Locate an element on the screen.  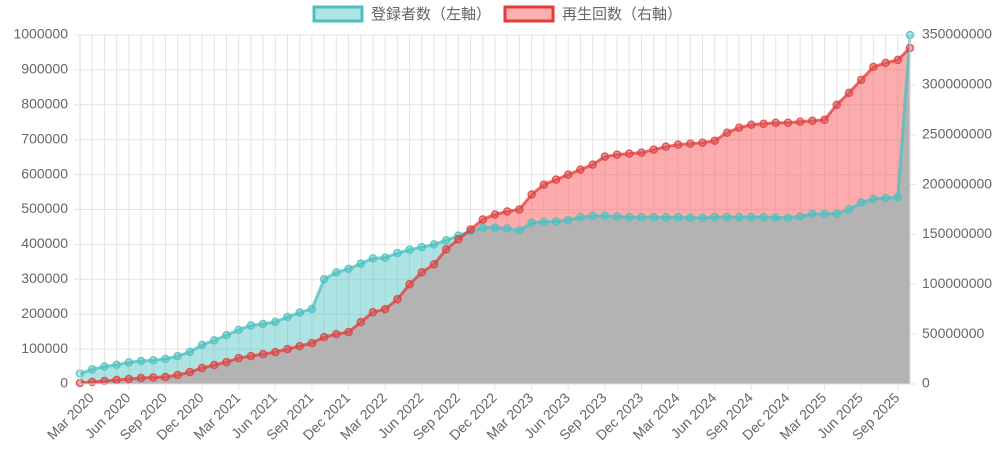
y-tick-label: 100000 is located at coordinates (44, 348).